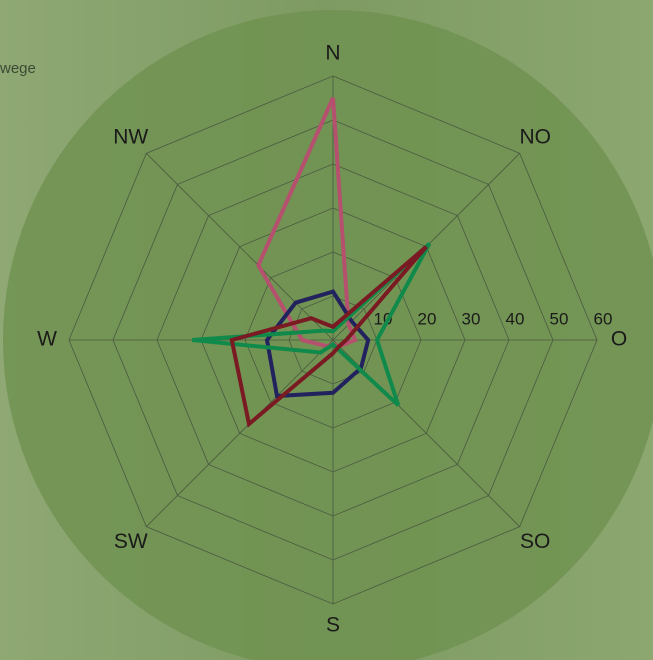 This screenshot has width=653, height=660. I want to click on axis-label: NO, so click(535, 136).